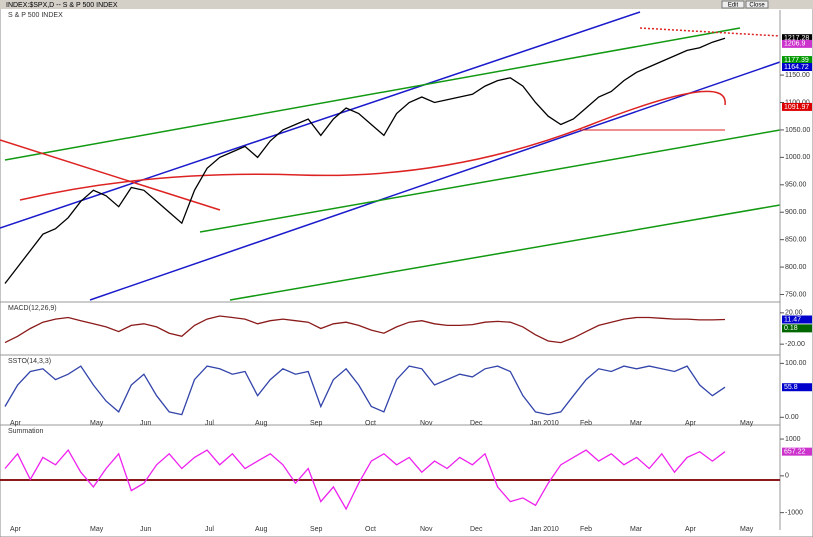 This screenshot has width=813, height=537. I want to click on panel-title: S & P 500 INDEX, so click(35, 15).